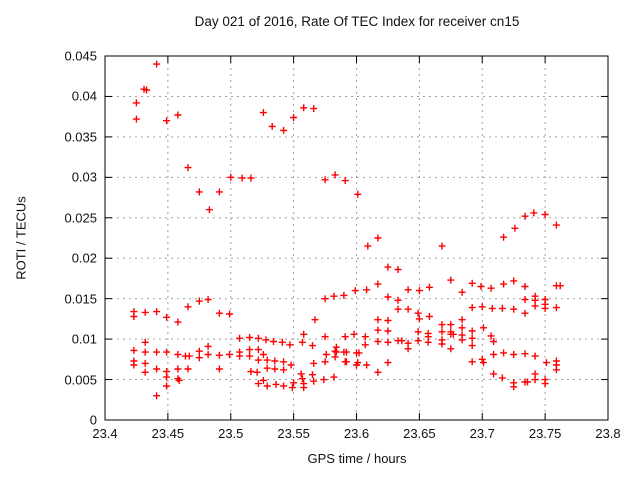 This screenshot has width=640, height=480. I want to click on x-axis-title: GPS time / hours, so click(357, 458).